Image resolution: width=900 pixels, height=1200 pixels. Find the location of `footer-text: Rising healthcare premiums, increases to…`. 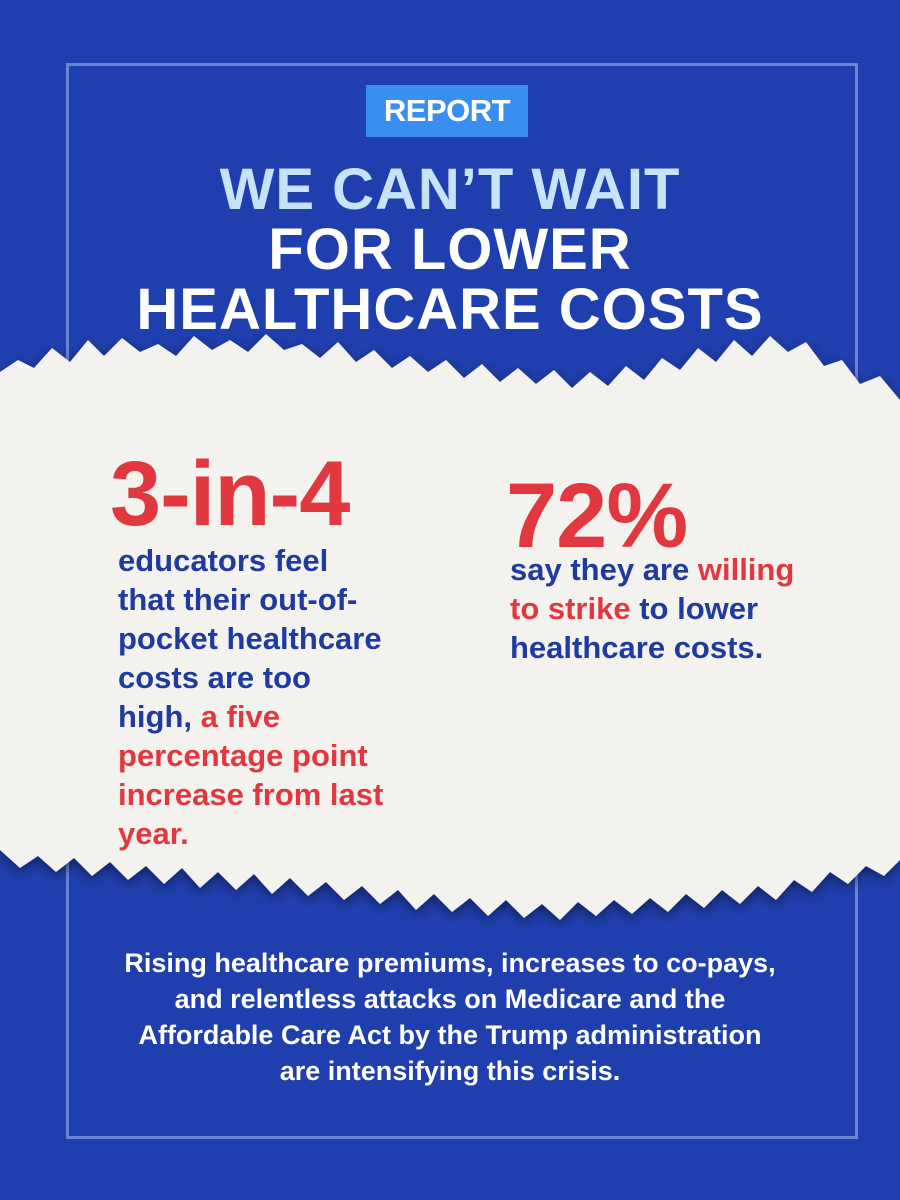

footer-text: Rising healthcare premiums, increases to… is located at coordinates (450, 1017).